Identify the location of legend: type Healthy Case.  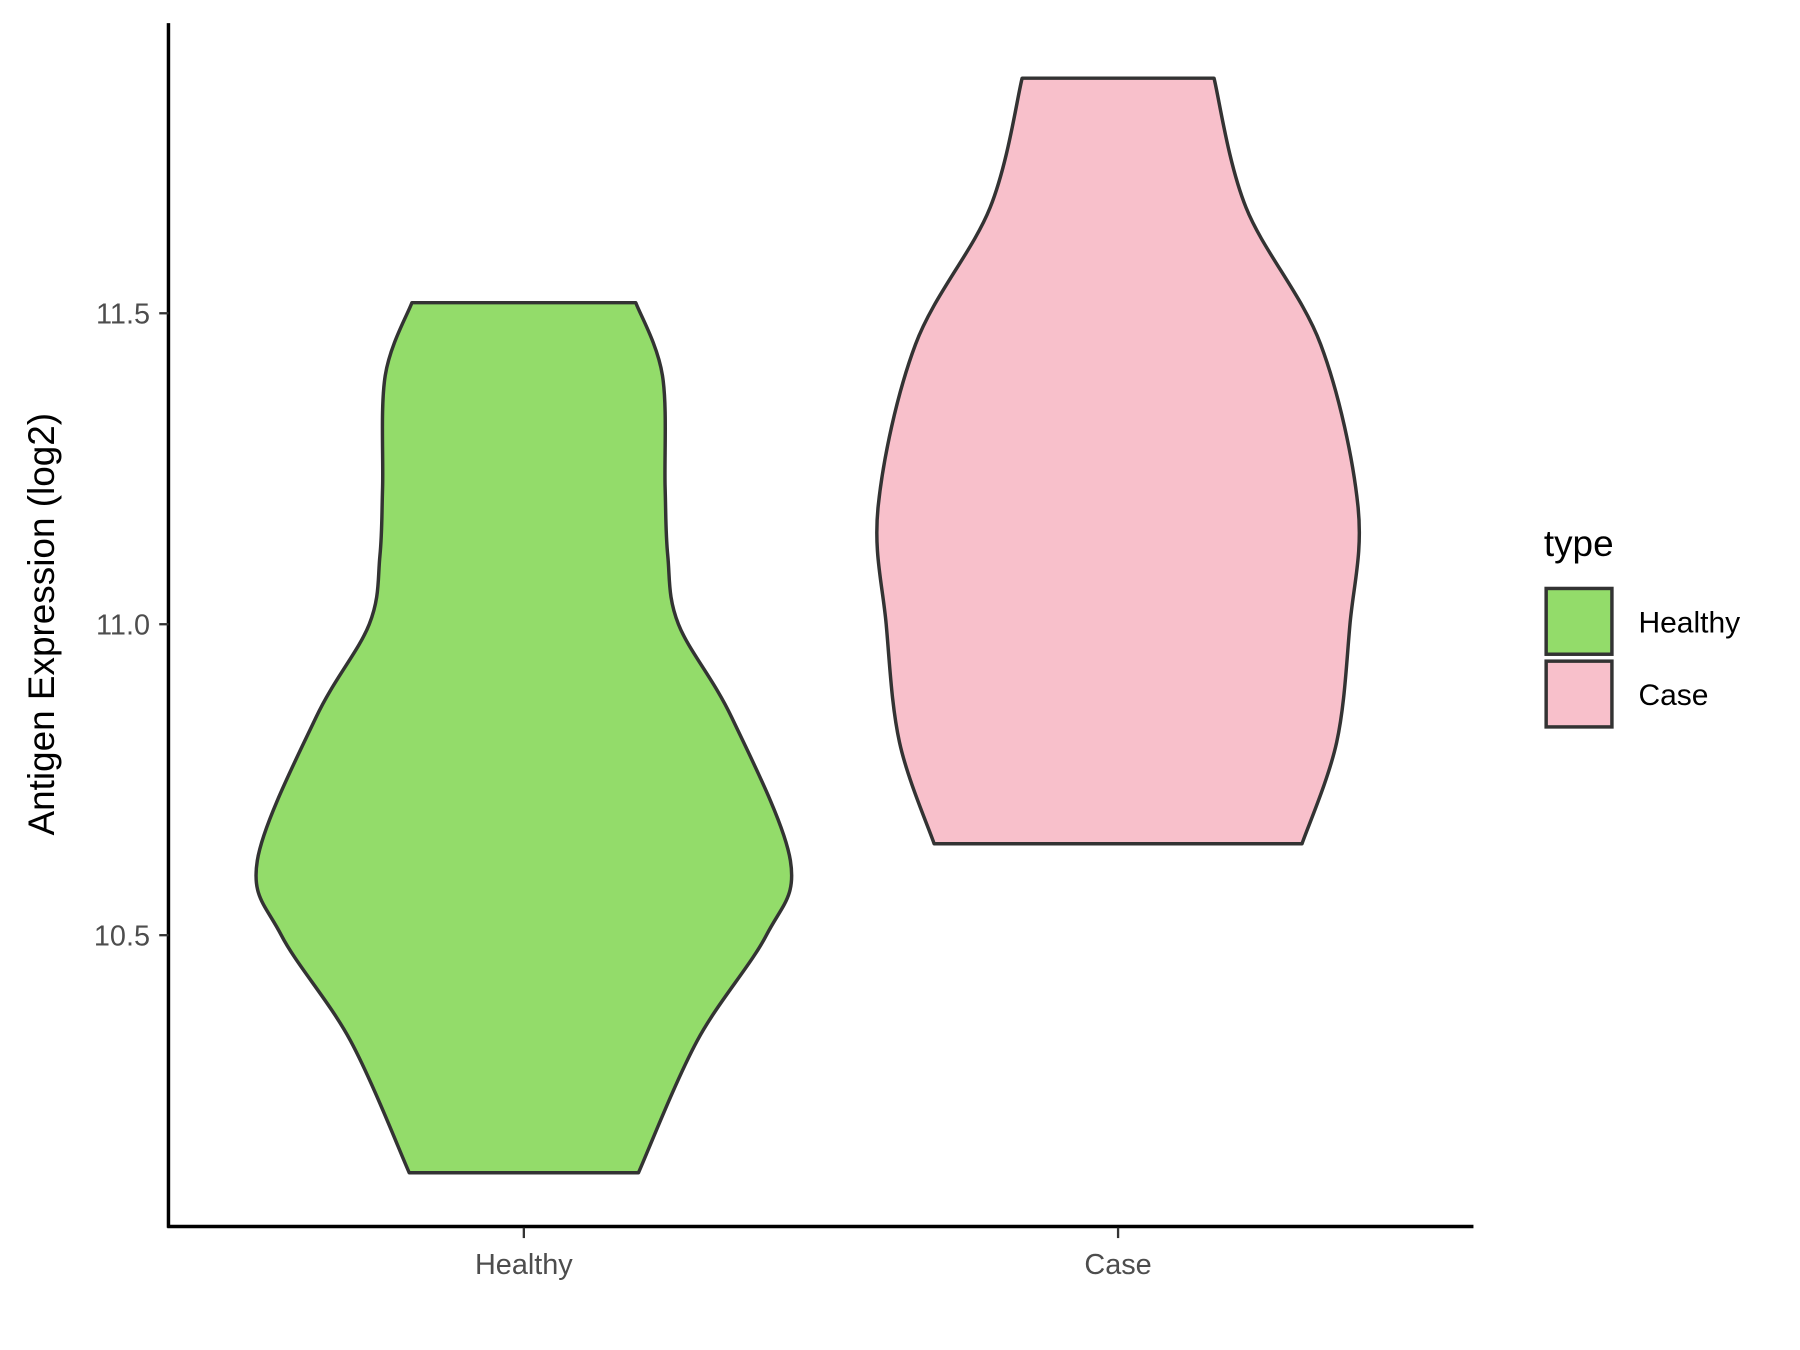
(1642, 626).